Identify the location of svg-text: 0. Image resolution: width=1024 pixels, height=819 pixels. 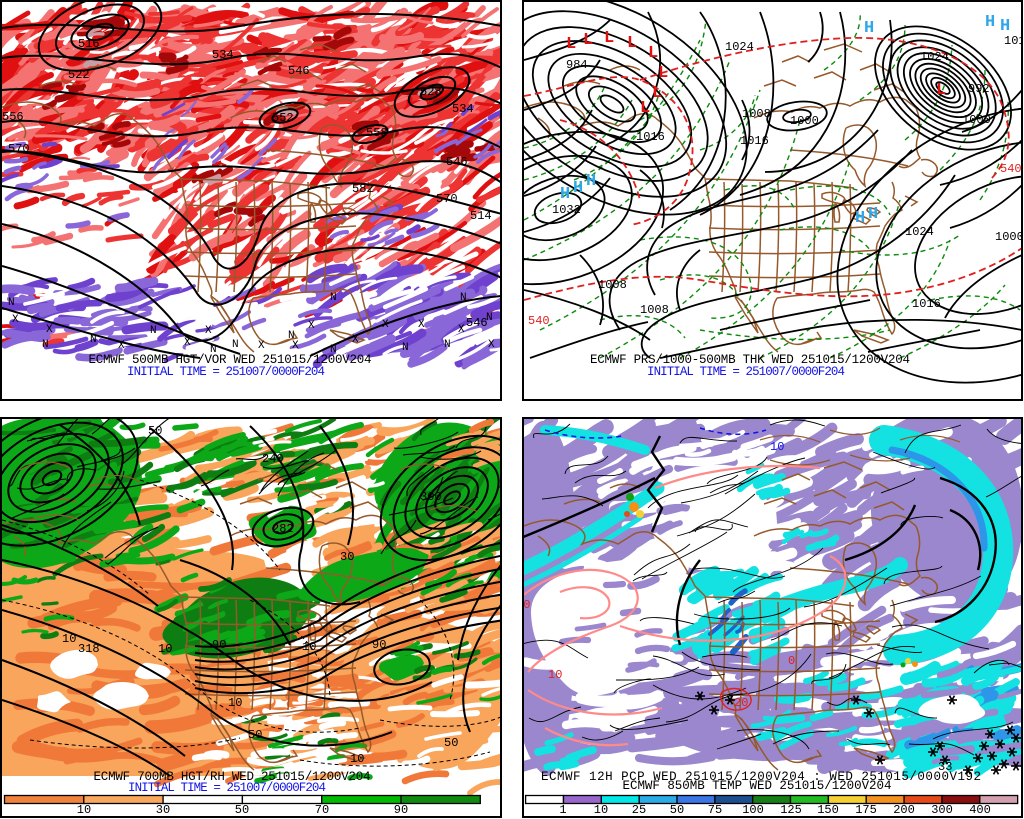
(791, 661).